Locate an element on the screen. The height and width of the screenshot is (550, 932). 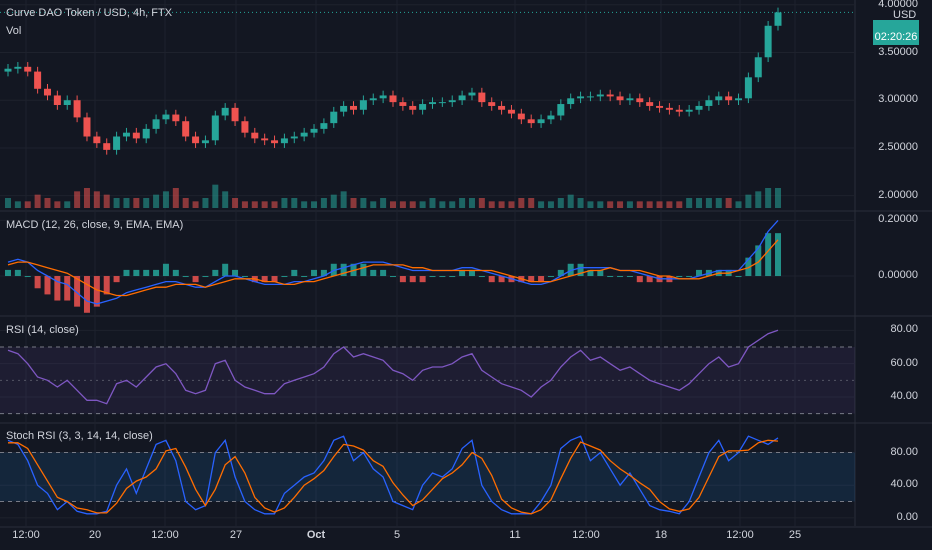
rsi-ytick: 60.00 is located at coordinates (904, 362).